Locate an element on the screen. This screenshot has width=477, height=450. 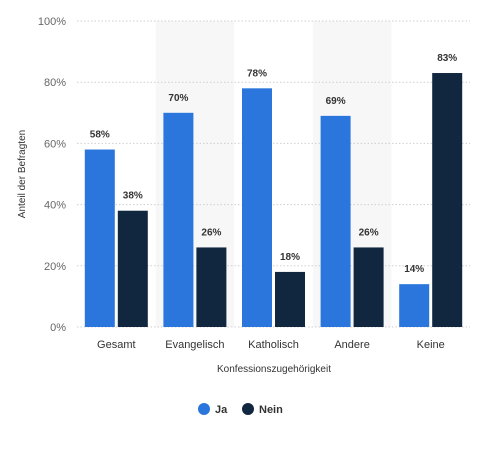
x-category-label: Andere is located at coordinates (351, 345).